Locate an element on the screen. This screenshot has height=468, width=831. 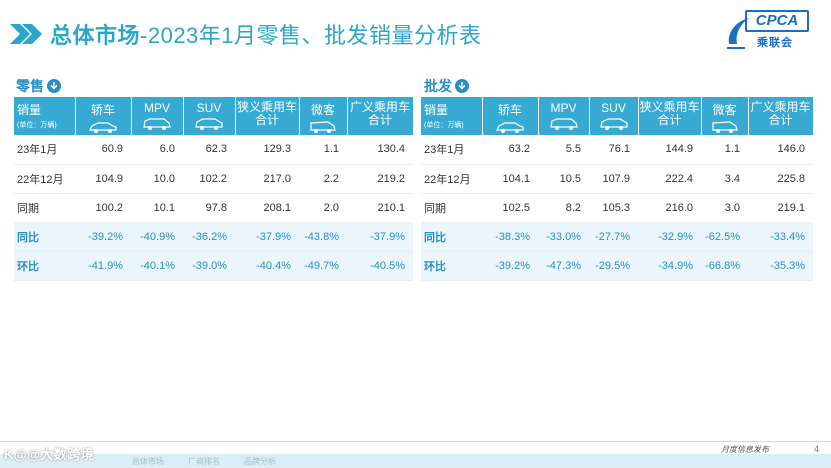
footer-tab: 品牌分析 is located at coordinates (260, 461).